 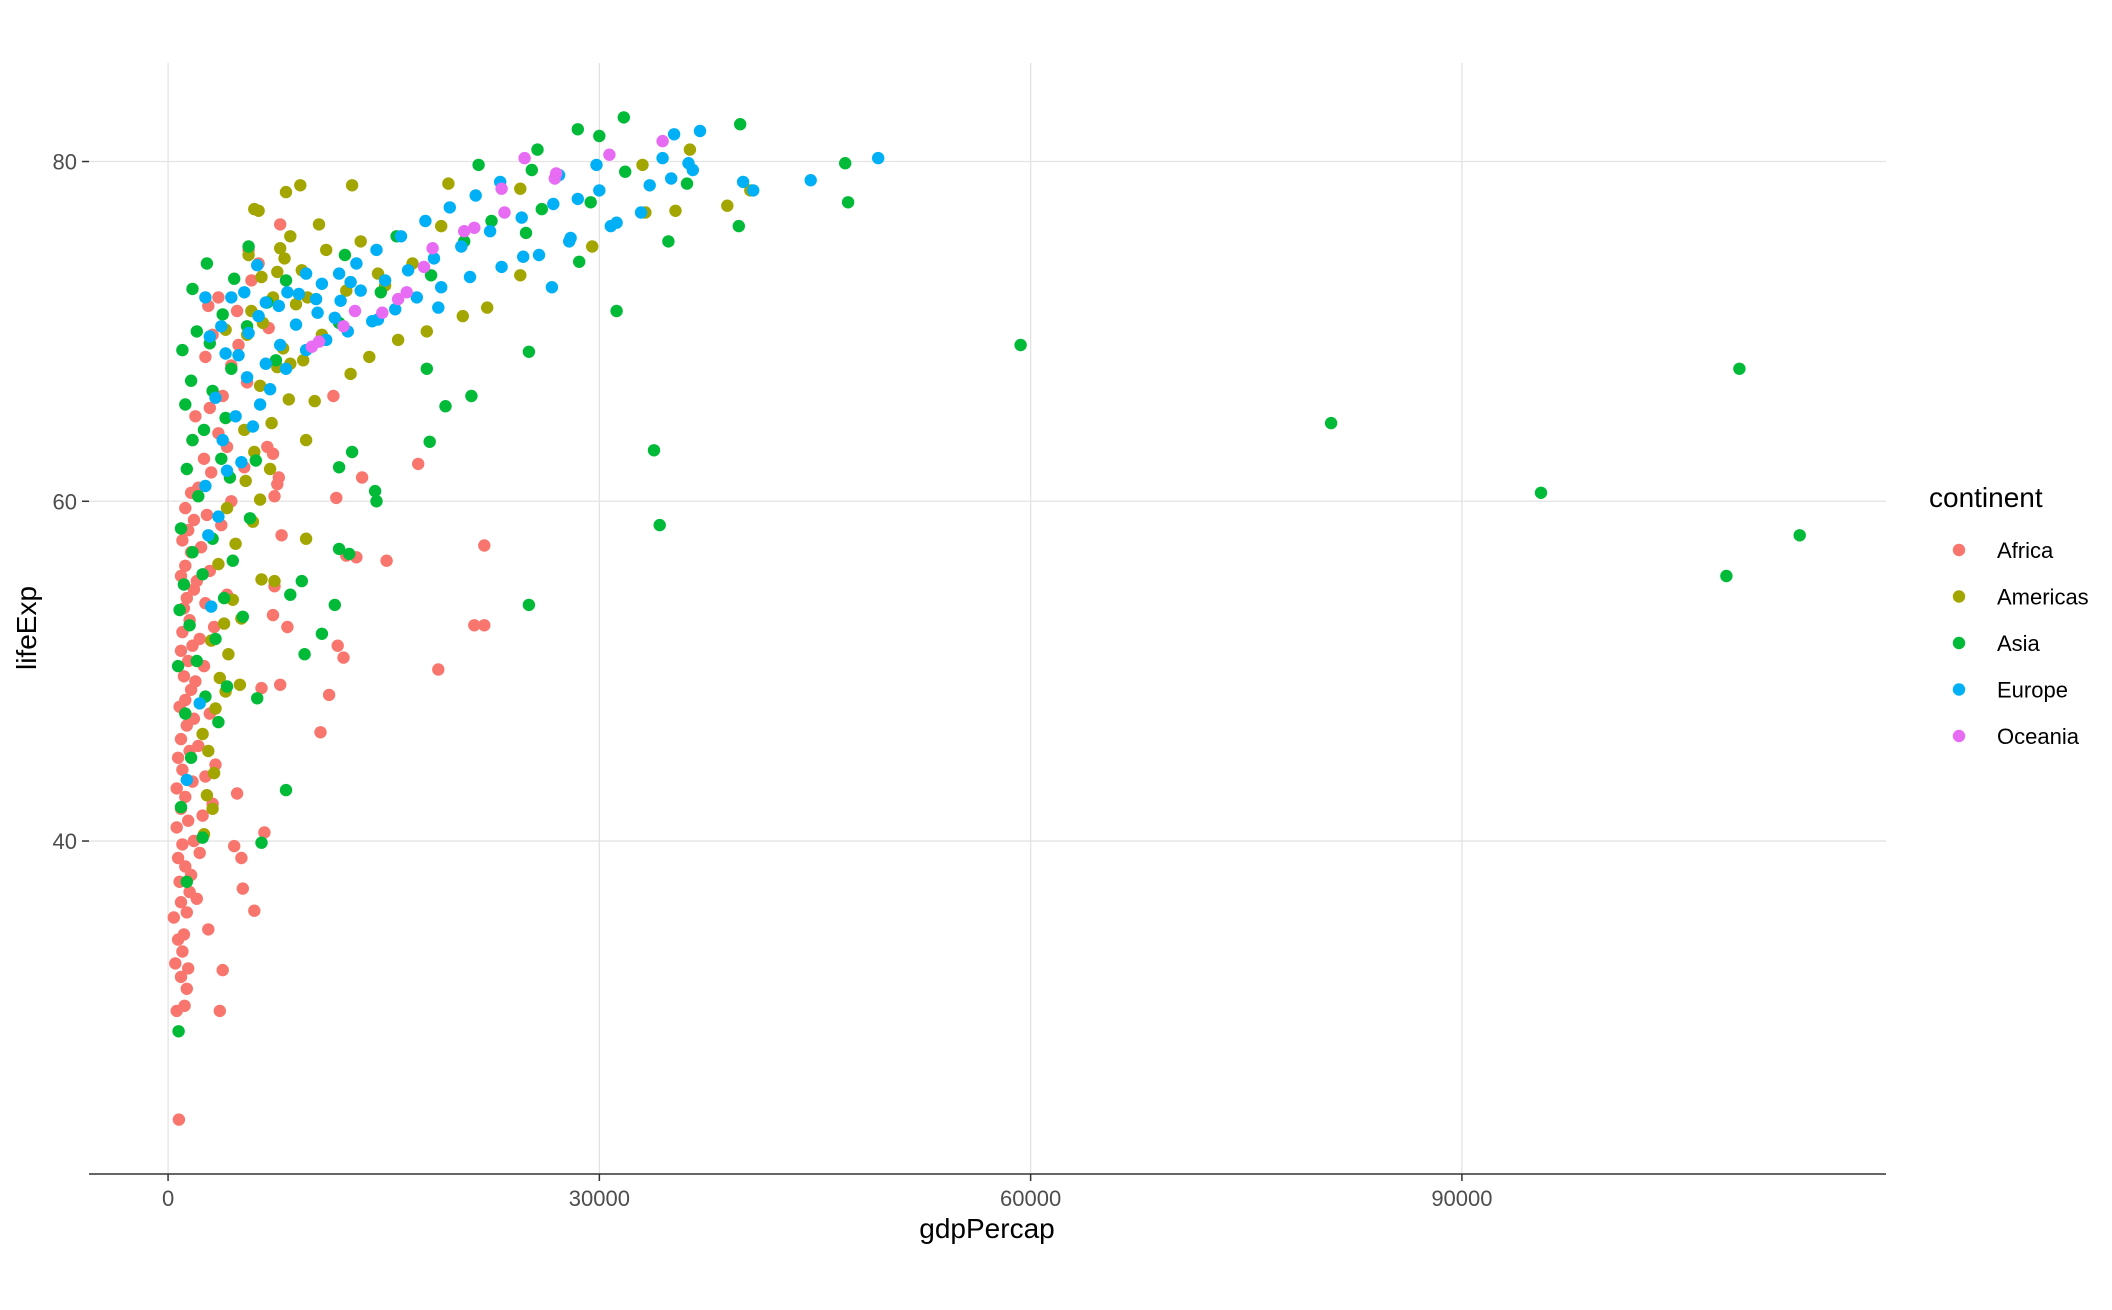 I want to click on legend-label-europe: Europe, so click(x=2032, y=690).